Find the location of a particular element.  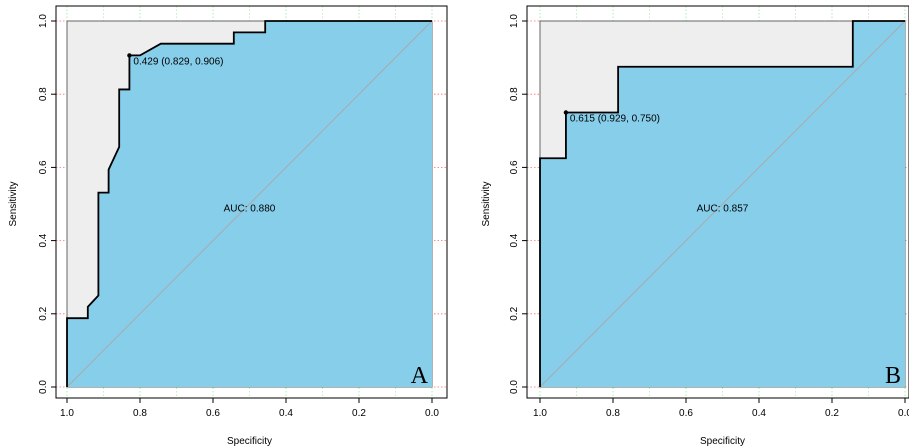

panel-letter: B is located at coordinates (893, 376).